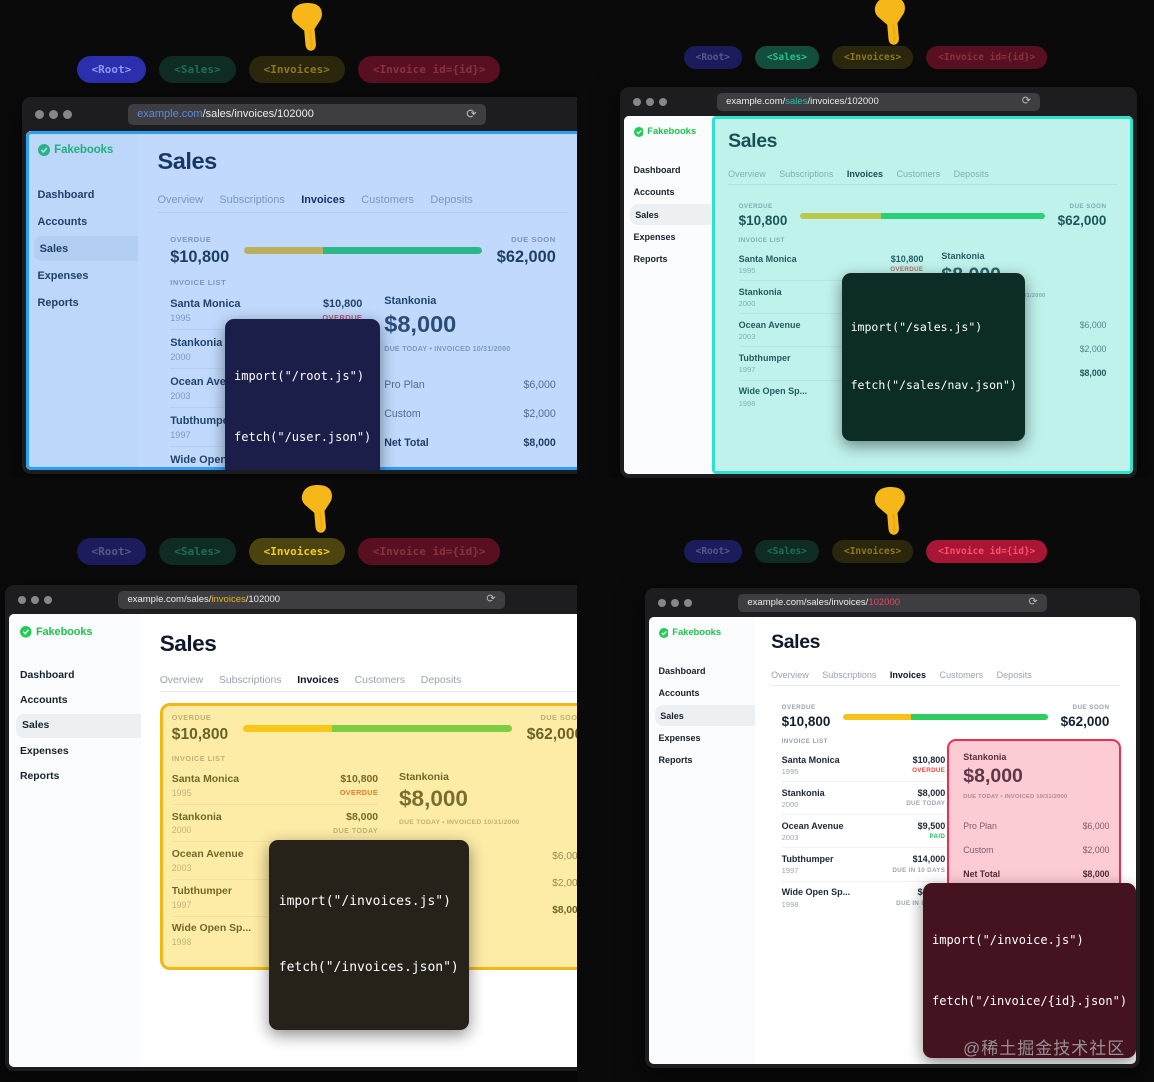  What do you see at coordinates (263, 599) in the screenshot?
I see `url-text-post: /102000` at bounding box center [263, 599].